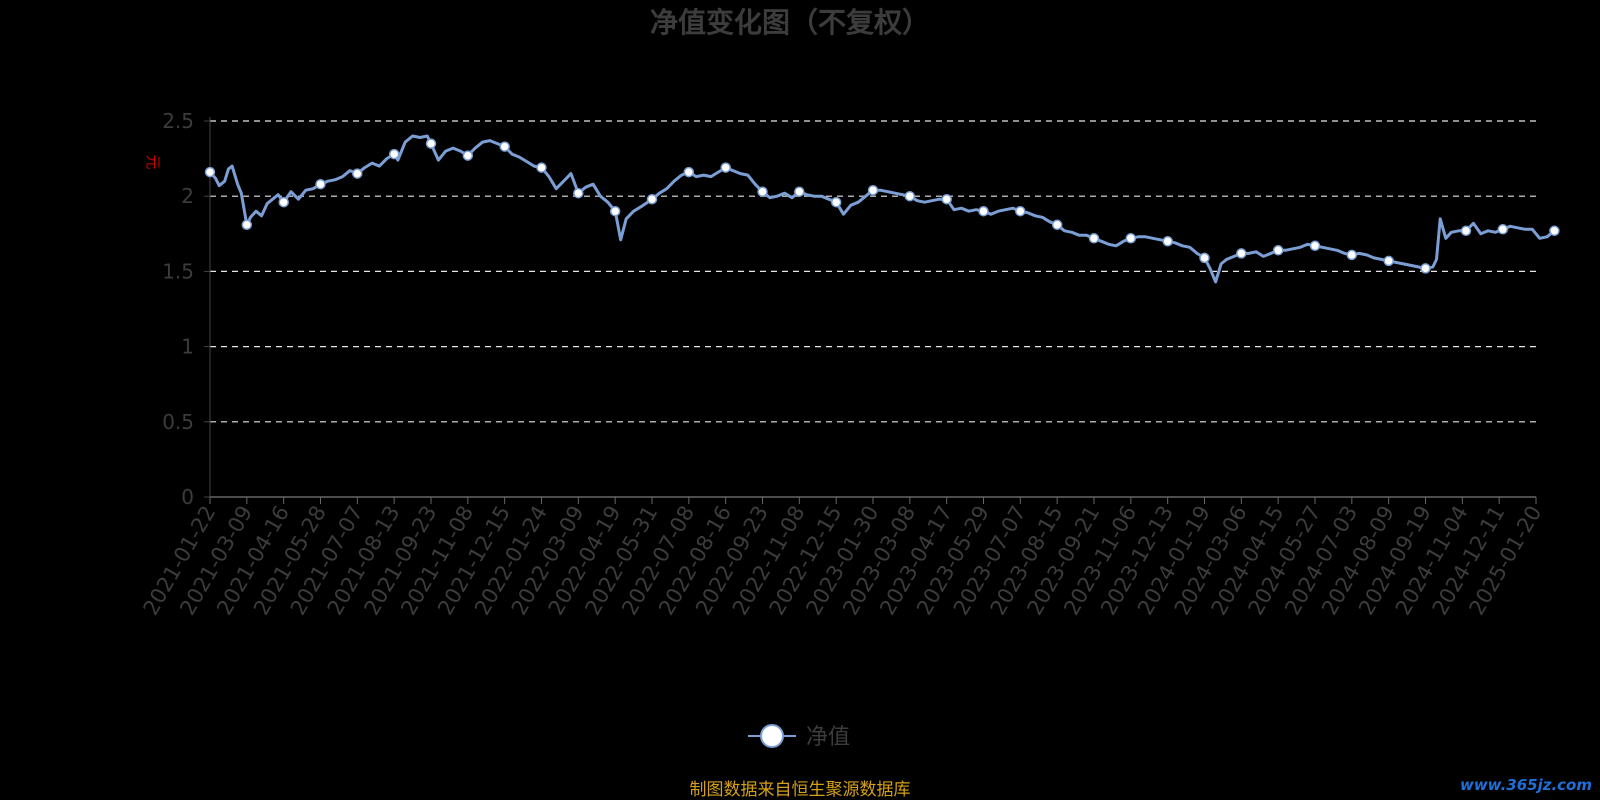  Describe the element at coordinates (790, 22) in the screenshot. I see `chart-title: 净值变化图（不复权）` at that location.